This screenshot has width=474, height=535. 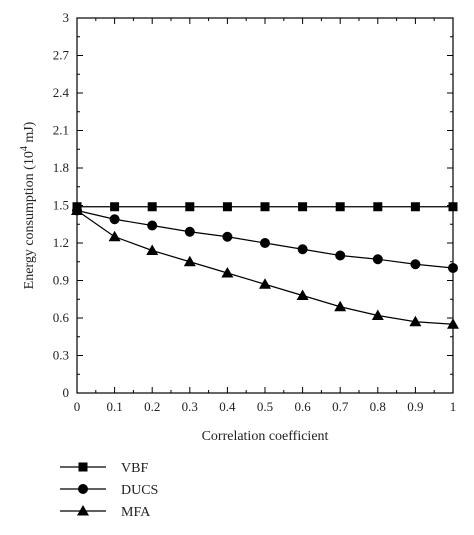 What do you see at coordinates (61, 205) in the screenshot?
I see `y-tick-label: 1.5` at bounding box center [61, 205].